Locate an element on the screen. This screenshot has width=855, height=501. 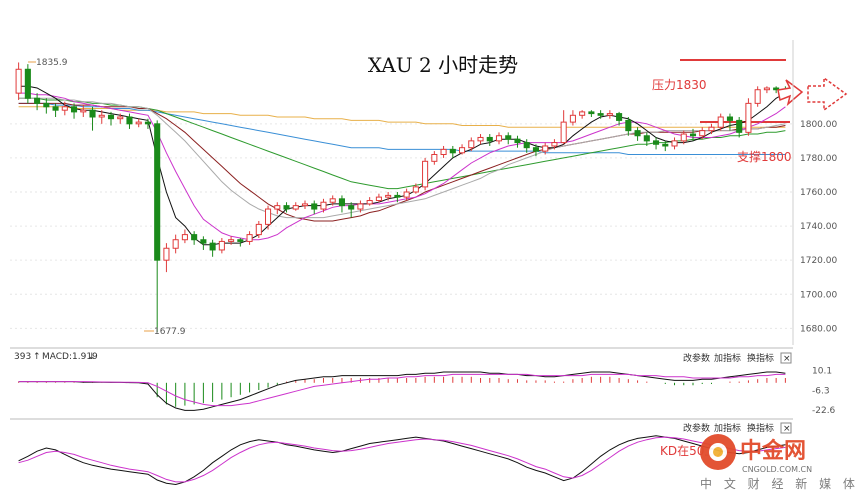
kd-panel is located at coordinates (402, 460).